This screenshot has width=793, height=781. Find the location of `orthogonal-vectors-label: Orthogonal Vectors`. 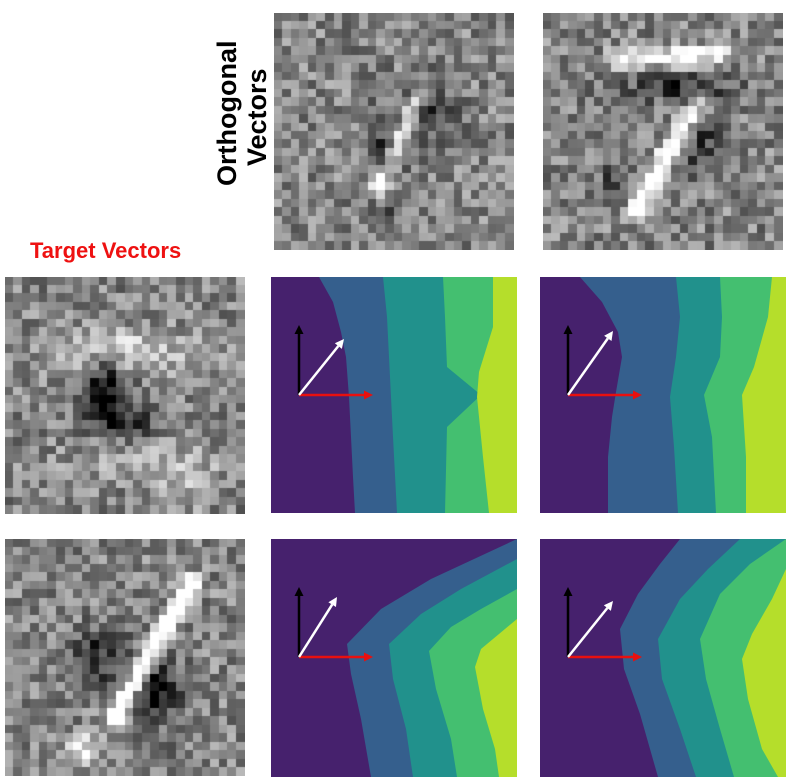

orthogonal-vectors-label: Orthogonal Vectors is located at coordinates (239, 113).